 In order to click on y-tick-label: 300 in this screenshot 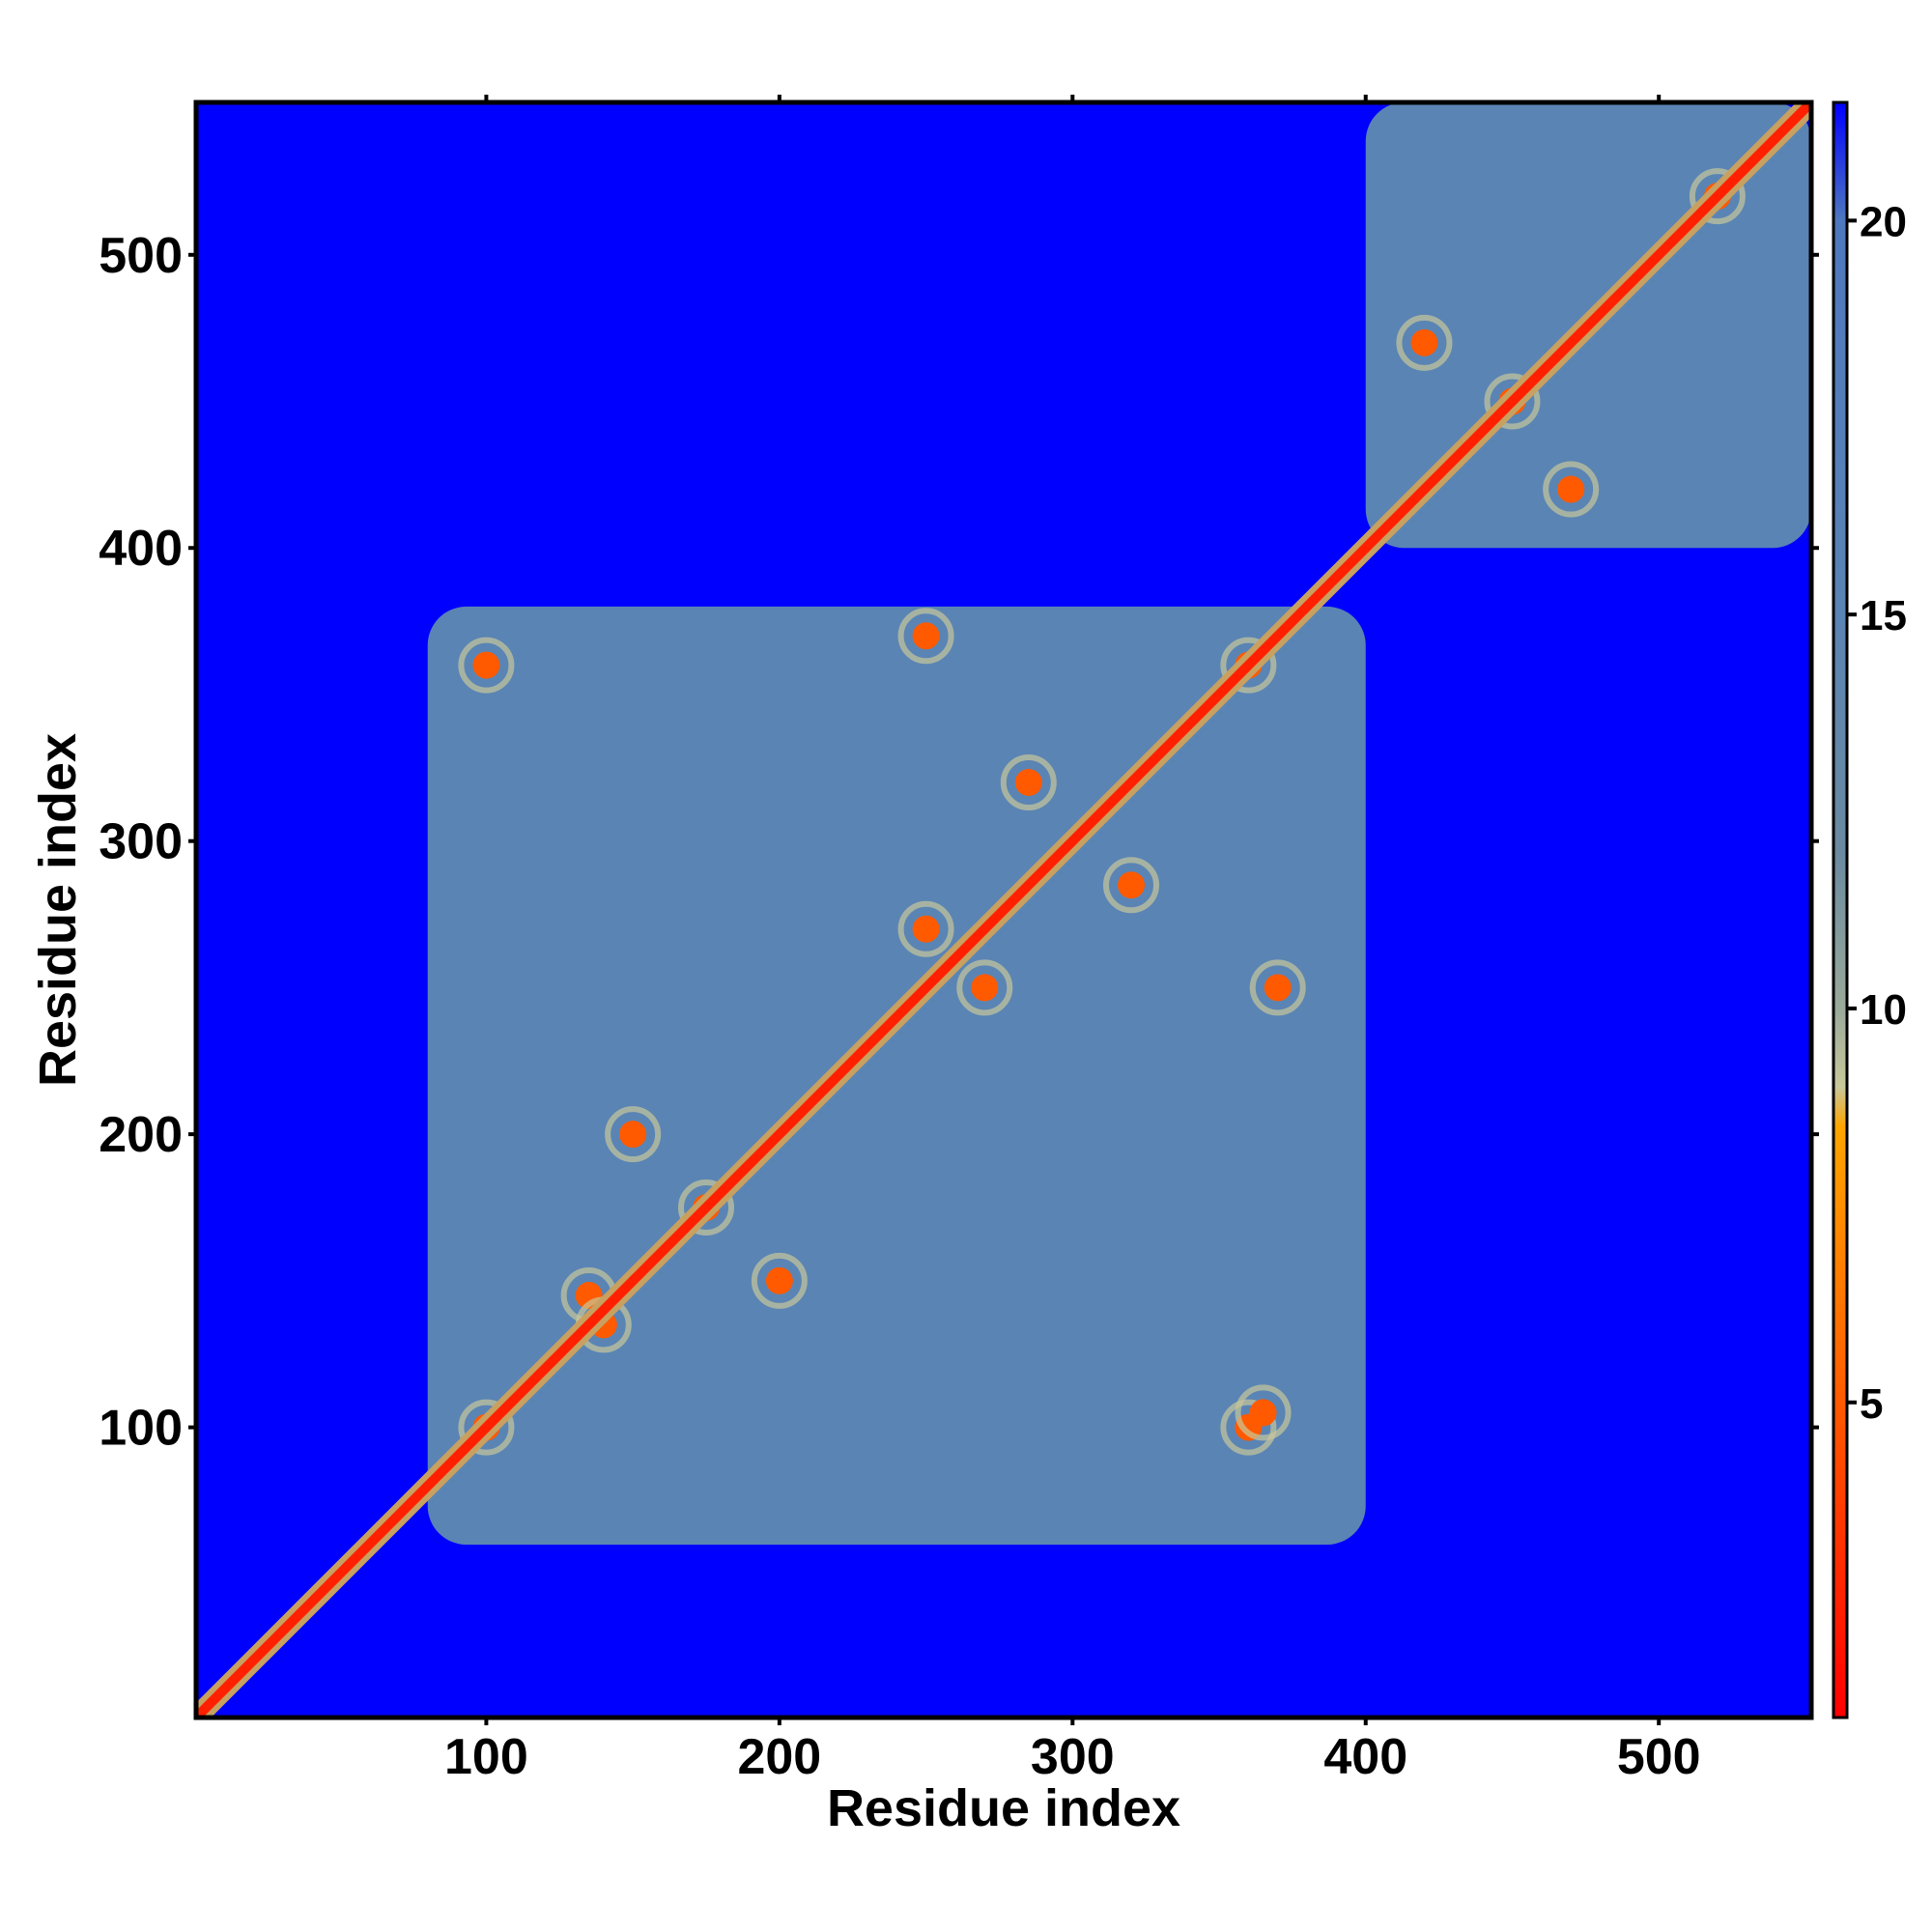, I will do `click(141, 842)`.